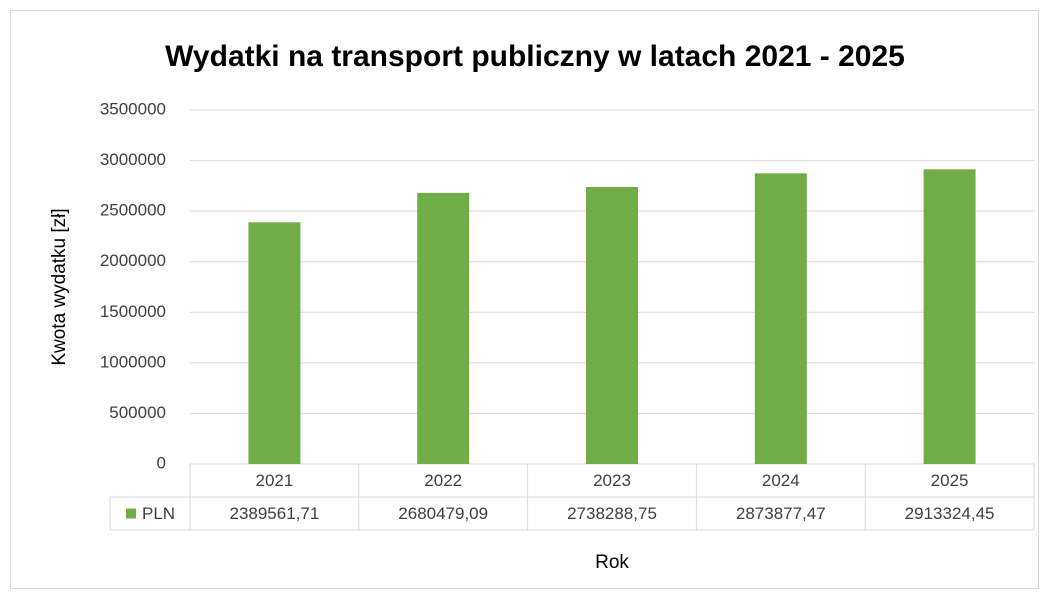 The height and width of the screenshot is (600, 1049). Describe the element at coordinates (137, 412) in the screenshot. I see `y-tick-label: 500000` at that location.